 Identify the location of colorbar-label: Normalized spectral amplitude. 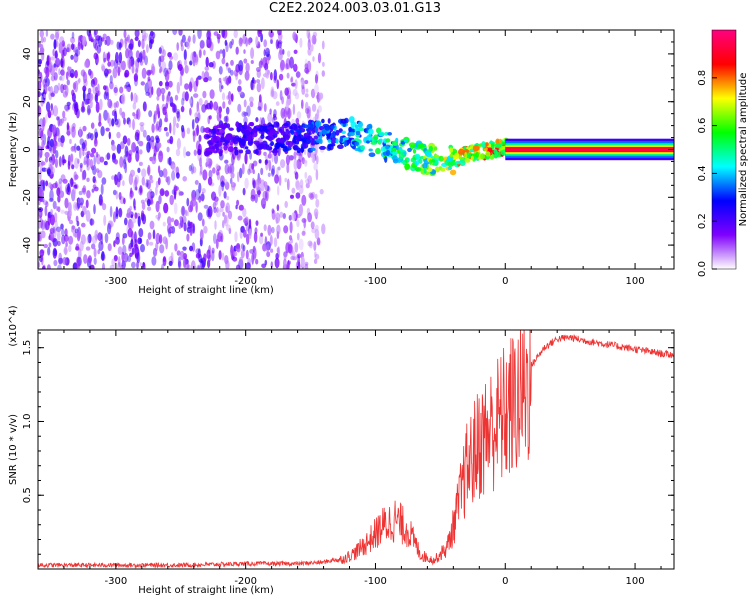
(743, 150).